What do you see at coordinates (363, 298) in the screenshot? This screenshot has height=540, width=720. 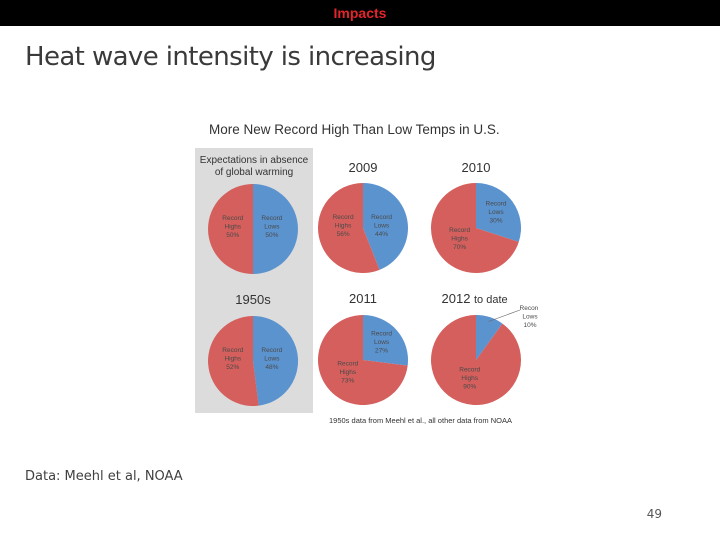 I see `pie-label-2011: 2011` at bounding box center [363, 298].